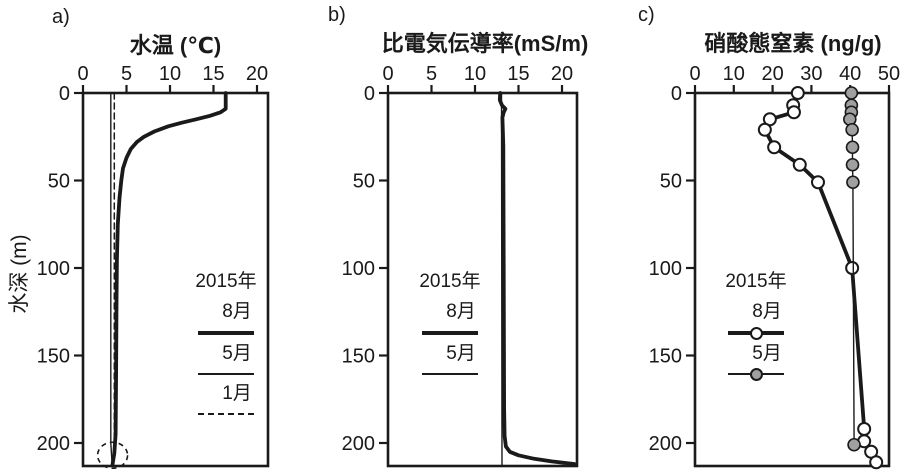 This screenshot has height=476, width=900. What do you see at coordinates (61, 17) in the screenshot?
I see `panel-a-letter: a)` at bounding box center [61, 17].